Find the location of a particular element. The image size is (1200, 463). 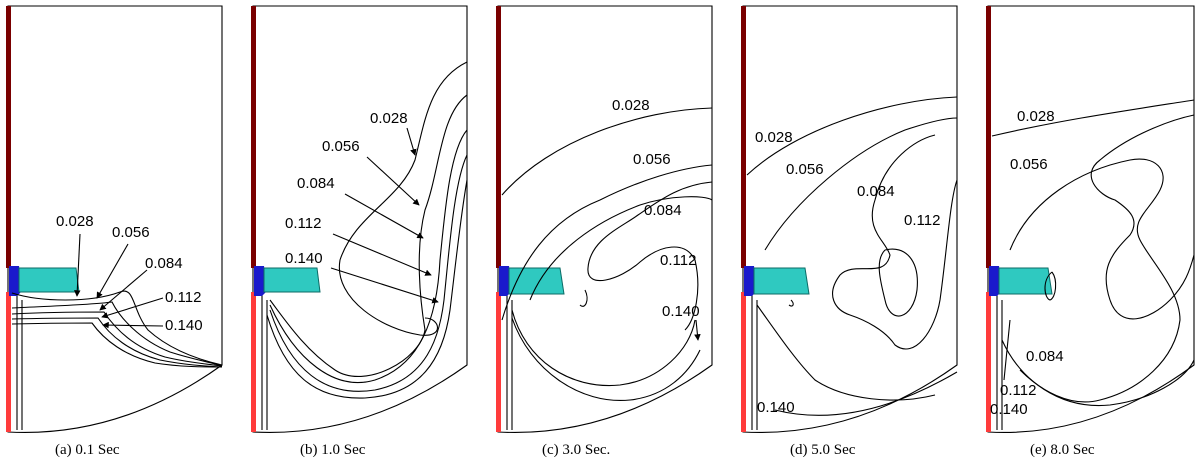

panel-caption: (e) 8.0 Sec is located at coordinates (1062, 450).